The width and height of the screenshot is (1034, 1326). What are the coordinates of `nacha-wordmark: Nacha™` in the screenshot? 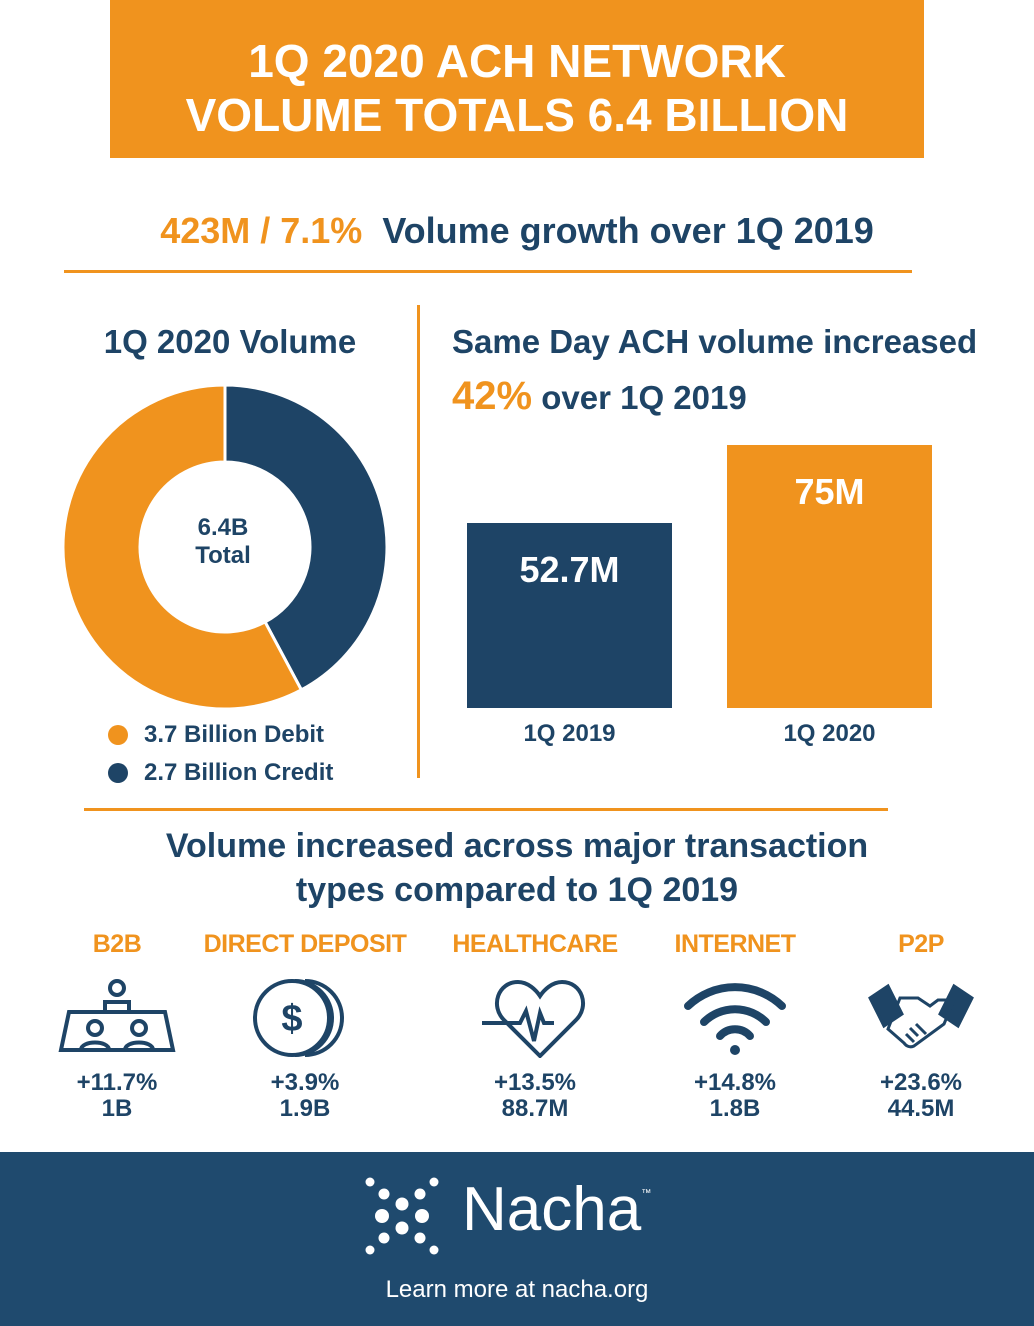 It's located at (556, 1209).